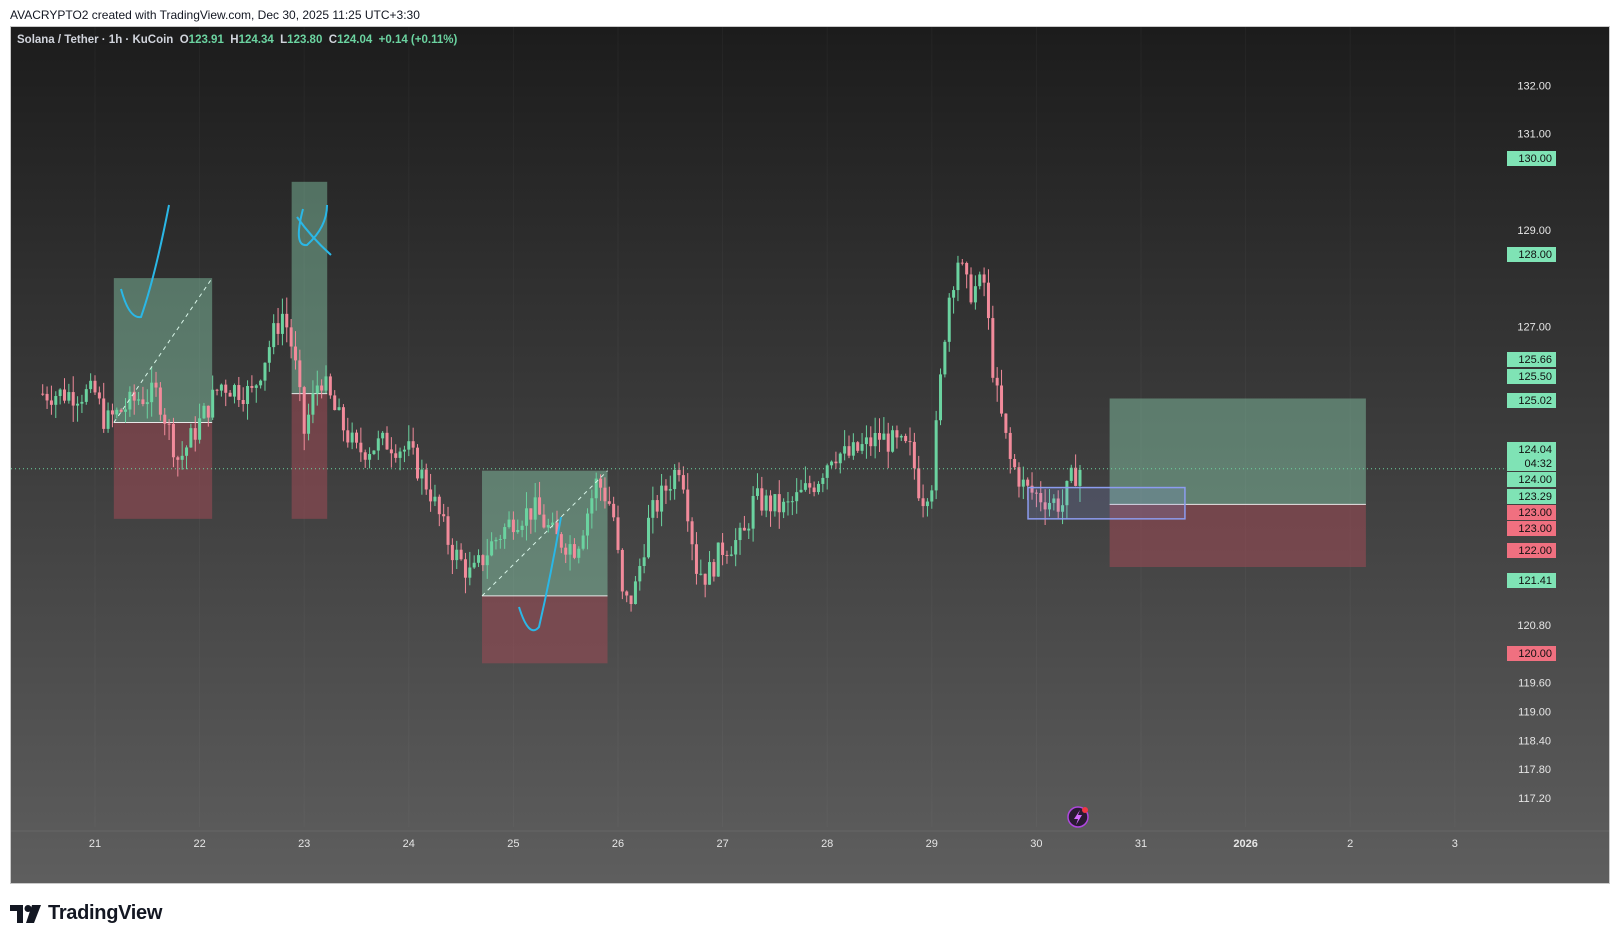  Describe the element at coordinates (1534, 741) in the screenshot. I see `y-axis-tick-label: 118.40` at that location.